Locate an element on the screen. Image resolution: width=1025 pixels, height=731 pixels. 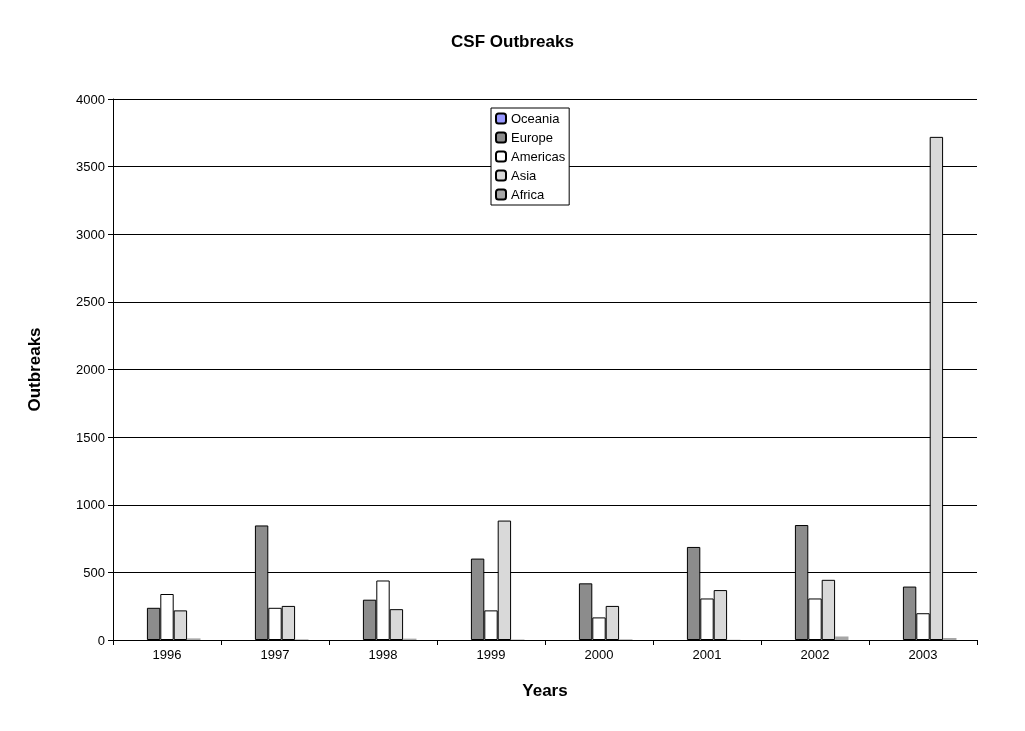
x-tick-label: 2000 is located at coordinates (599, 654).